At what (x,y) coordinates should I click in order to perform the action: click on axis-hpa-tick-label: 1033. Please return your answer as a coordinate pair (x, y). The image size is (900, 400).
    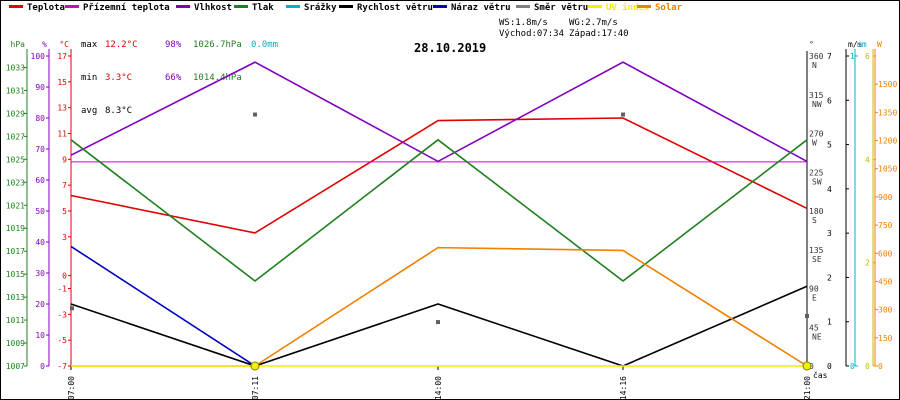
    Looking at the image, I should click on (15, 67).